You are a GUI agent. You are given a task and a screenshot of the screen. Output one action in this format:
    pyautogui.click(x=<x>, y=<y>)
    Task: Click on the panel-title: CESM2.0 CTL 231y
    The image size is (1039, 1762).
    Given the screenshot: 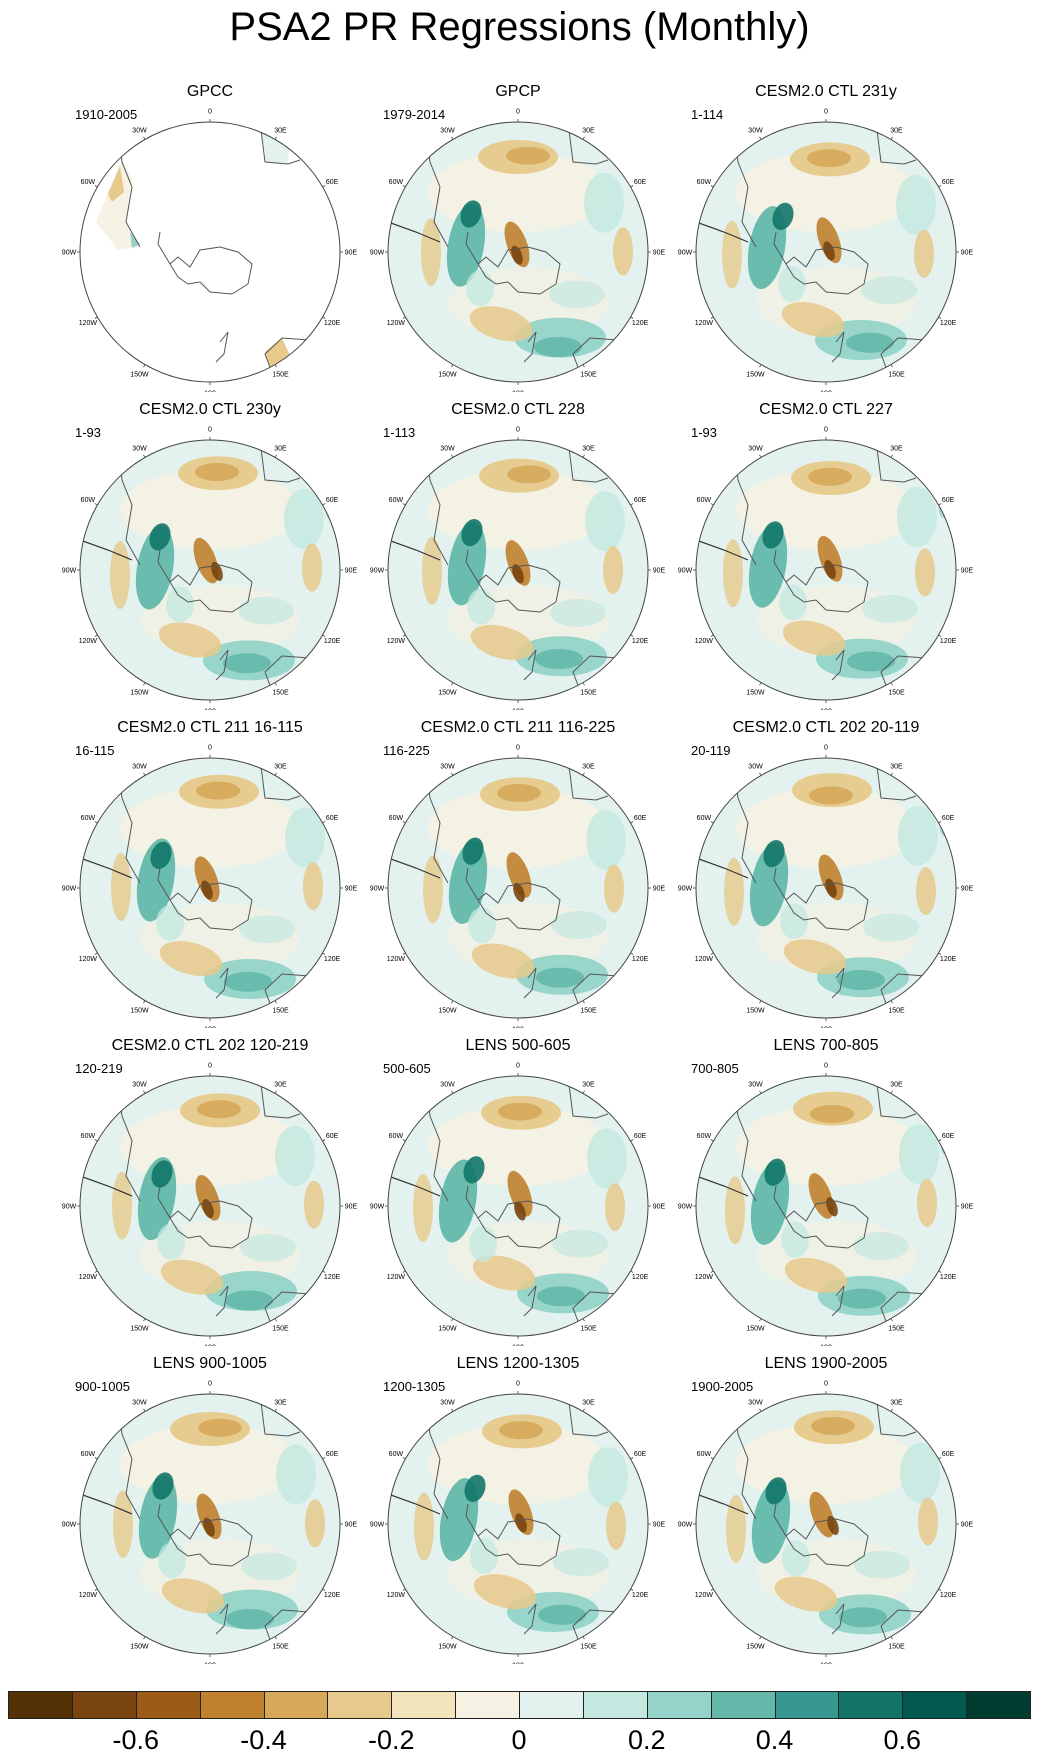 What is the action you would take?
    pyautogui.click(x=826, y=91)
    